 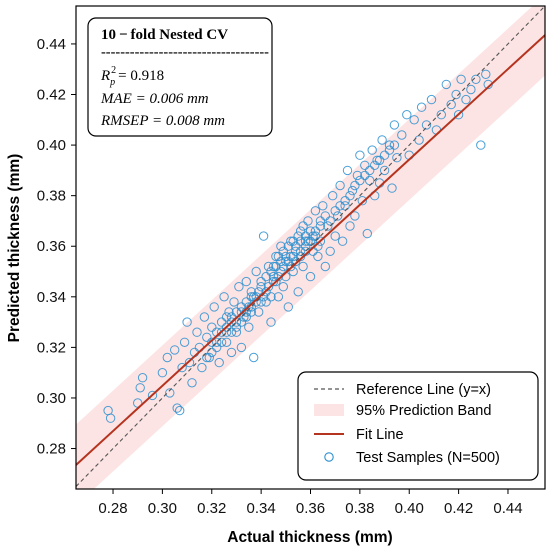 I want to click on annotation-mae: MAE = 0.006 mm, so click(x=154, y=99).